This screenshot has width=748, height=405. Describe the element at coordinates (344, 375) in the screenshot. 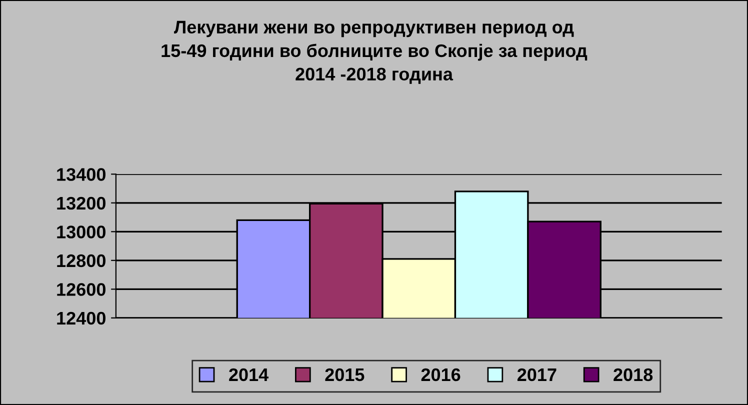

I see `legend-label: 2015` at that location.